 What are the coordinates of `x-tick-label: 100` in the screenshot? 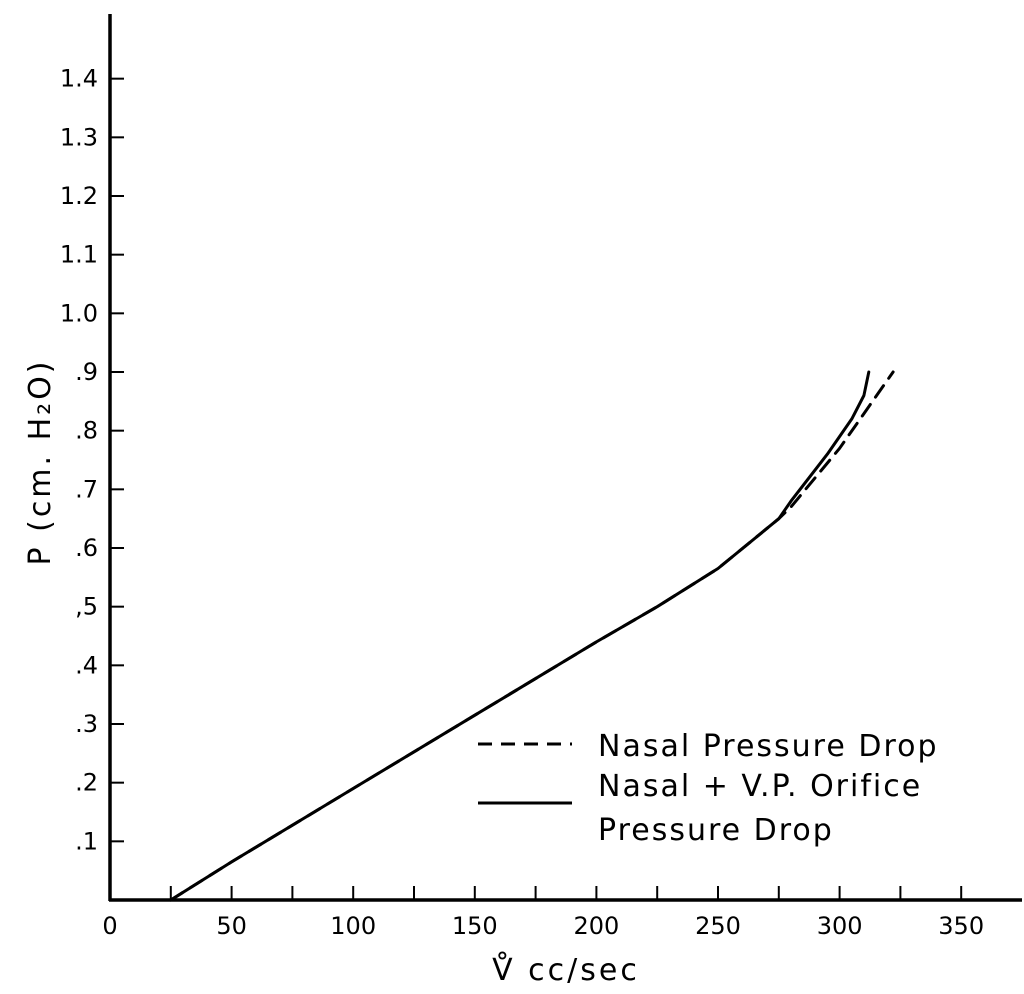 It's located at (353, 926).